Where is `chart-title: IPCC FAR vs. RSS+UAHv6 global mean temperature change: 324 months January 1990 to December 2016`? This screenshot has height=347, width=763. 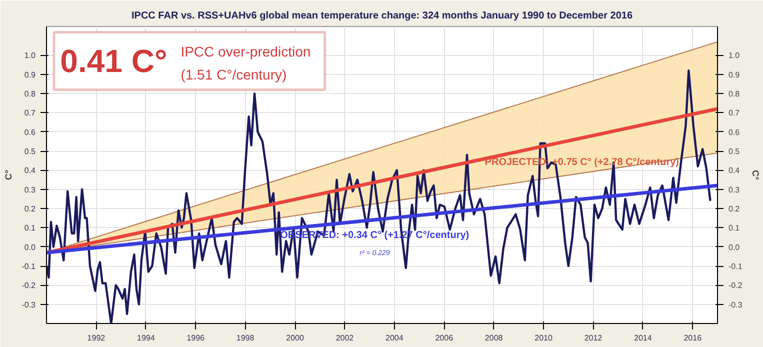
chart-title: IPCC FAR vs. RSS+UAHv6 global mean temperature change: 324 months January 1990 to December 2016 is located at coordinates (382, 16).